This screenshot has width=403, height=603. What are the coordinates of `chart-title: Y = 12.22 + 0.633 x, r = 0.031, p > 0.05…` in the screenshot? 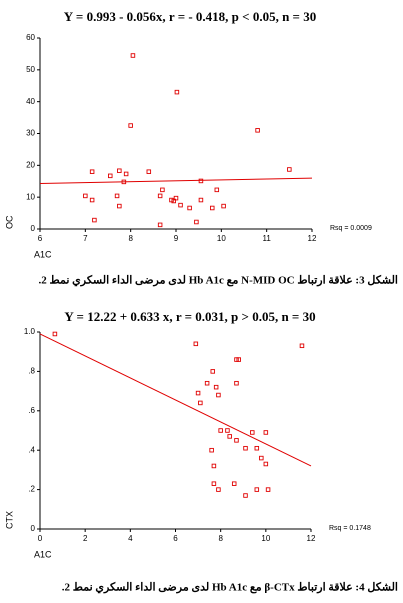 It's located at (189, 316).